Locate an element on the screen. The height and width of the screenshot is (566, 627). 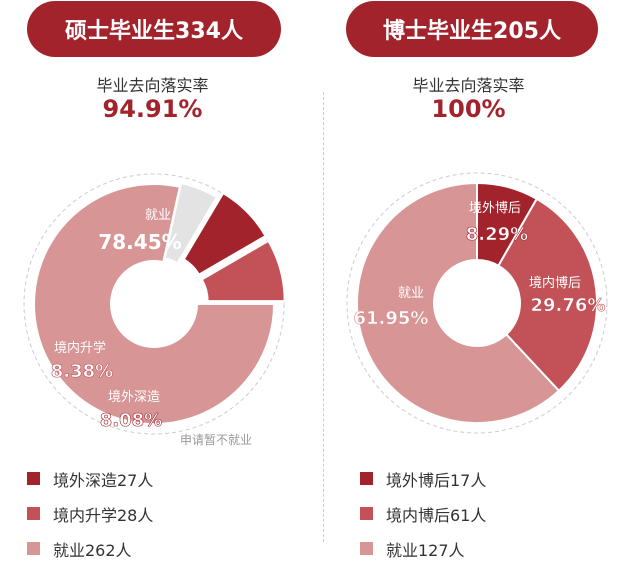
phd-label-domestic-name: 境内博后 is located at coordinates (555, 283).